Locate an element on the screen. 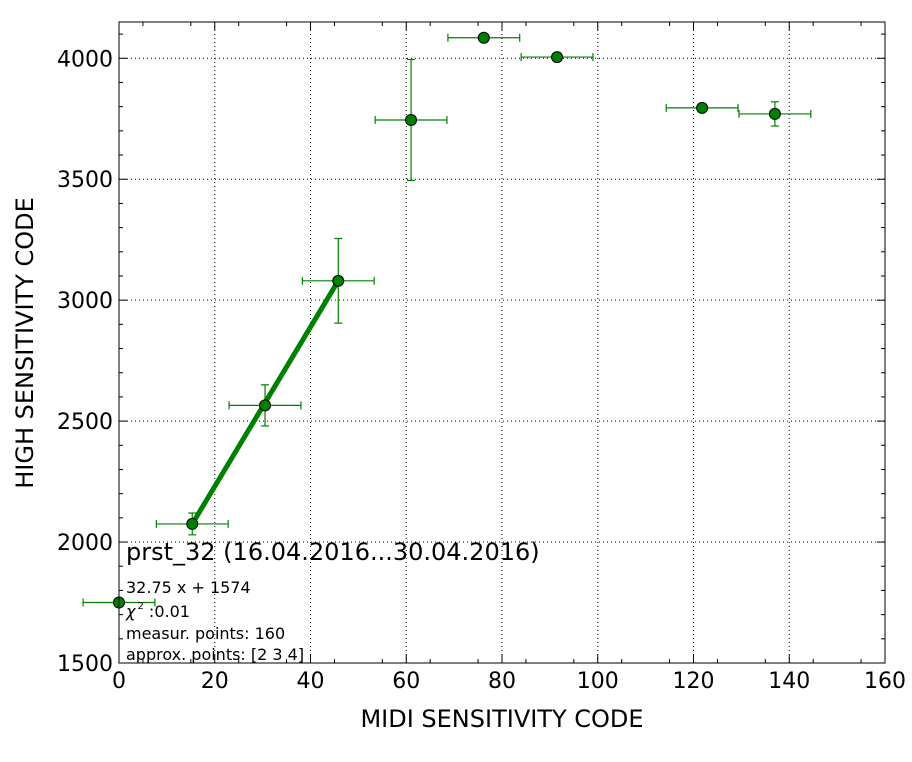  chi-exponent: 2 is located at coordinates (140, 606).